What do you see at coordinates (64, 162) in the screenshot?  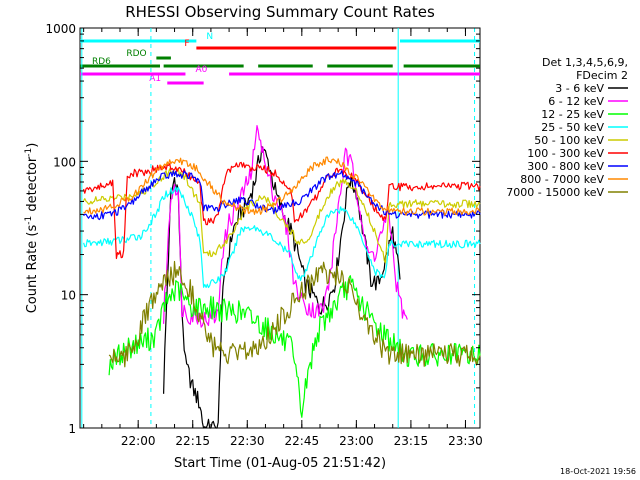 I see `y-tick-label: 100` at bounding box center [64, 162].